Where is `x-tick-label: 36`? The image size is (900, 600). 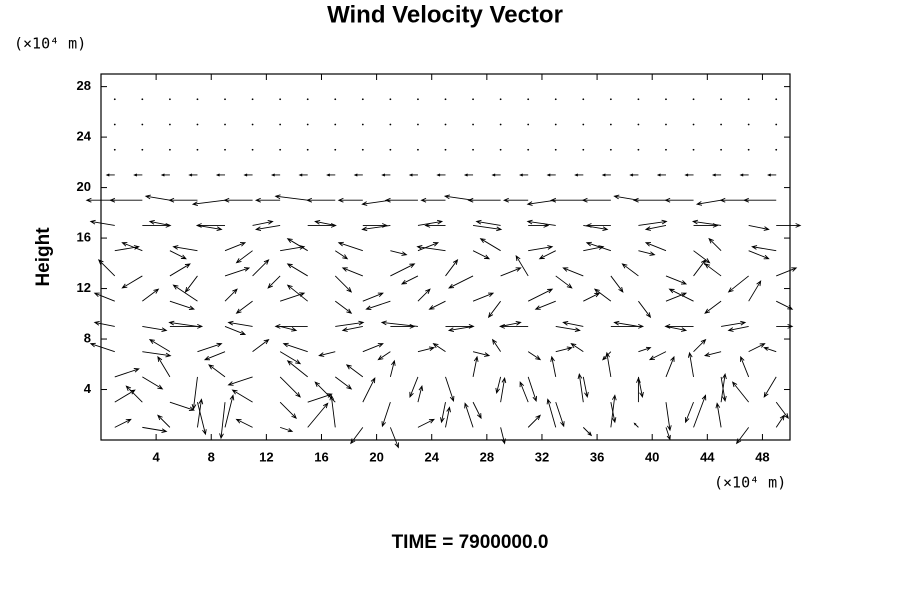 x-tick-label: 36 is located at coordinates (597, 456).